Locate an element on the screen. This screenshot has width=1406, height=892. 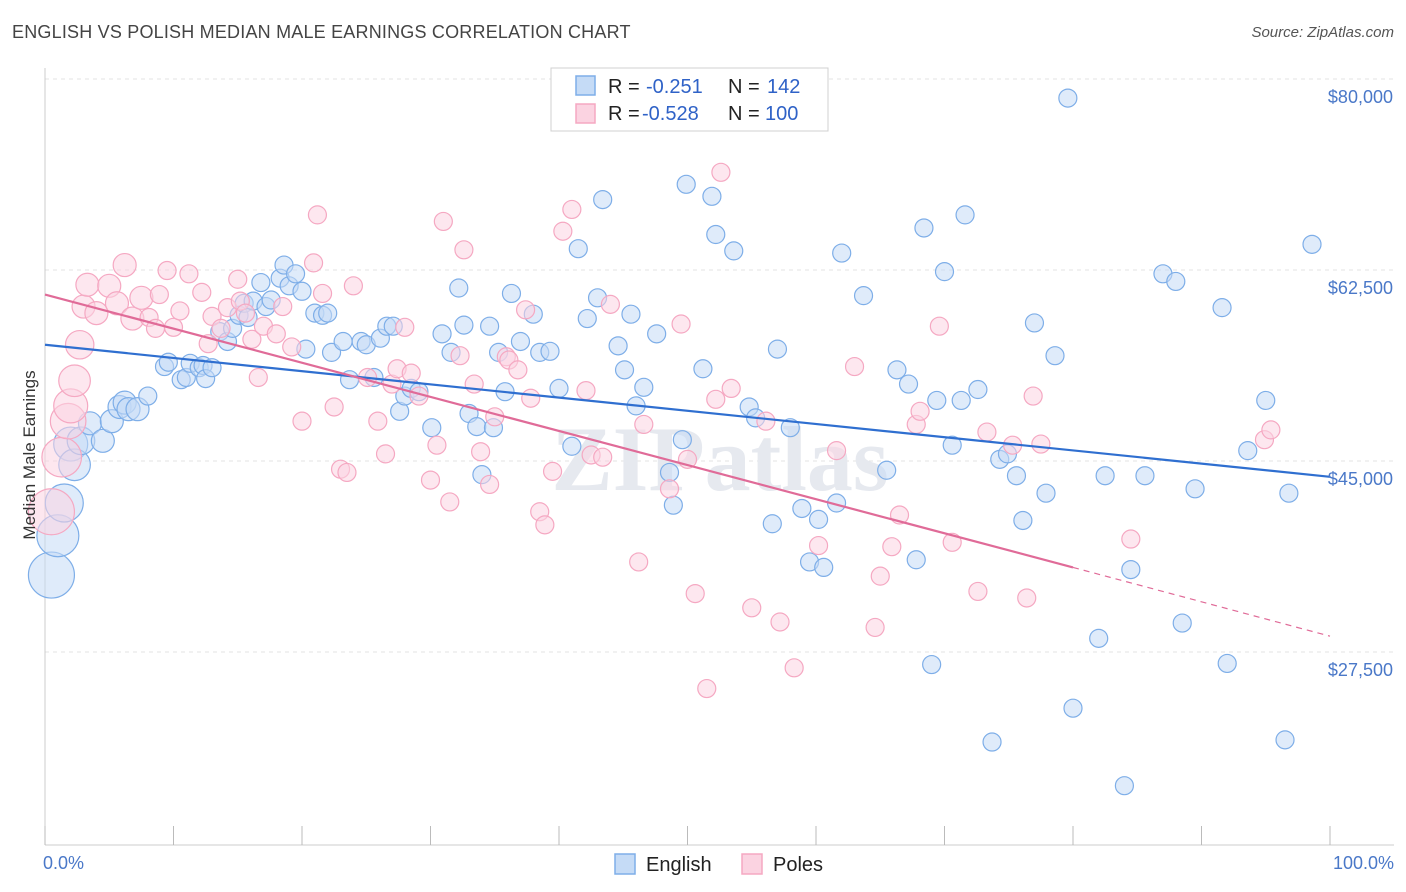
y-tick-label-3: $27,500 is located at coordinates (1360, 670).